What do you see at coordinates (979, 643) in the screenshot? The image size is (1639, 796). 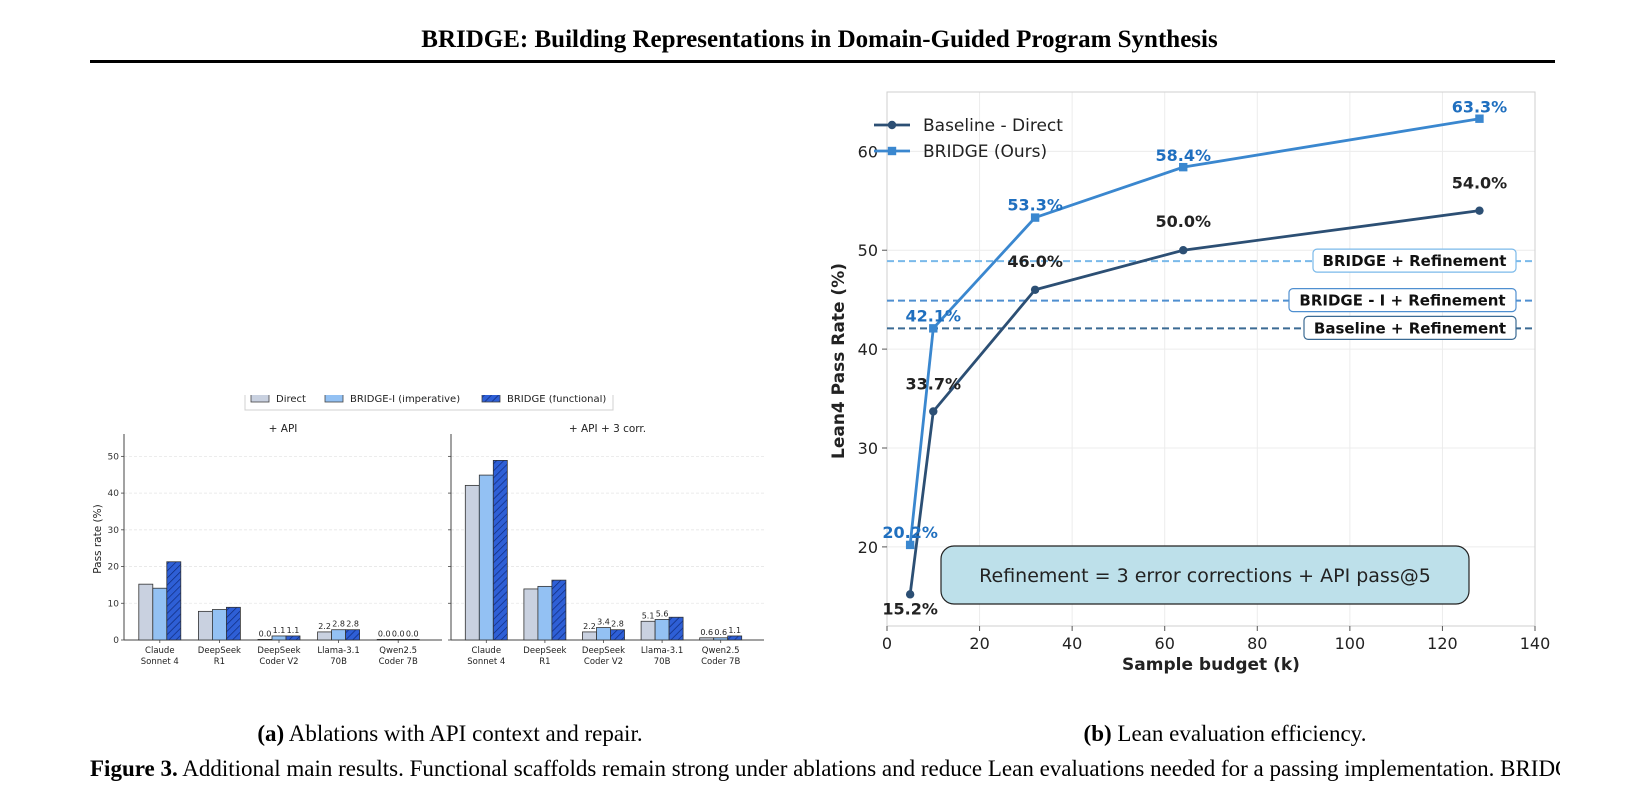 I see `line-xtick-label: 20` at bounding box center [979, 643].